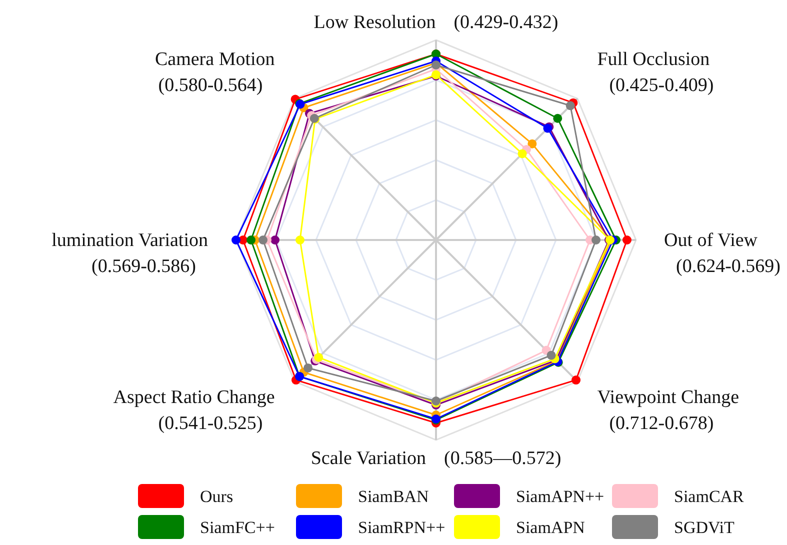 The height and width of the screenshot is (545, 787). I want to click on legend-label: SiamRPN++, so click(402, 527).